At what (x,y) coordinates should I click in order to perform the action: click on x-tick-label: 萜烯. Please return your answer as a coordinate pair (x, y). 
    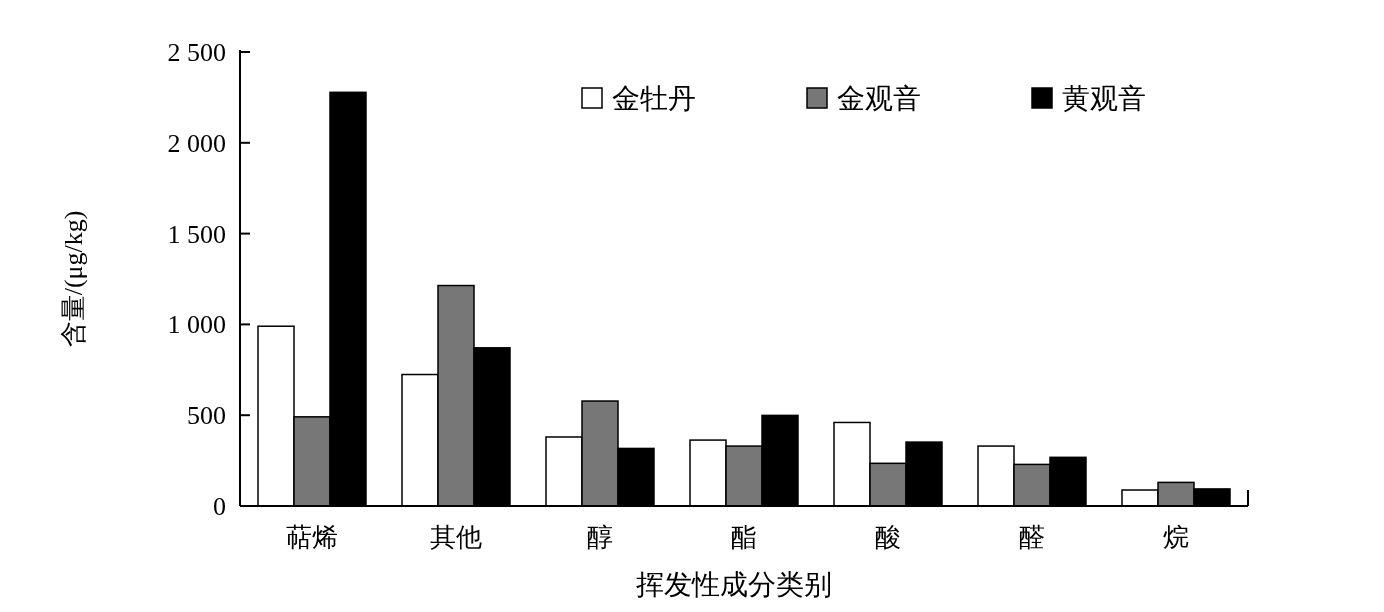
    Looking at the image, I should click on (312, 537).